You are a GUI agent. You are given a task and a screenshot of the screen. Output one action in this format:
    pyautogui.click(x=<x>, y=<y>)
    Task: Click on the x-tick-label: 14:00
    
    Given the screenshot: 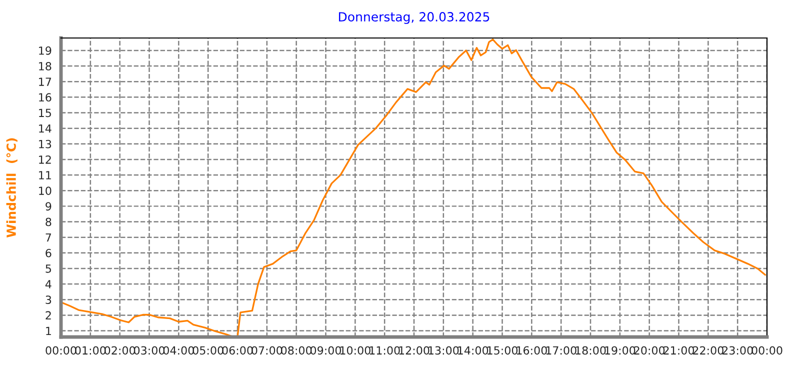 What is the action you would take?
    pyautogui.click(x=473, y=350)
    